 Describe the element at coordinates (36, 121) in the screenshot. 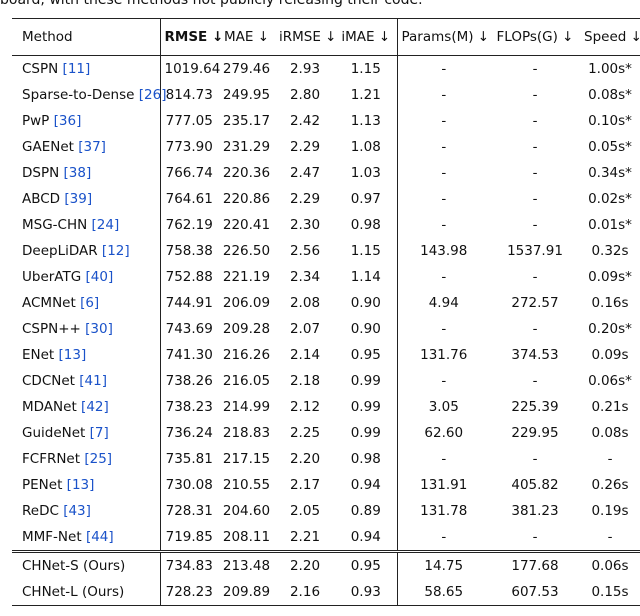

I see `method-name: PwP` at that location.